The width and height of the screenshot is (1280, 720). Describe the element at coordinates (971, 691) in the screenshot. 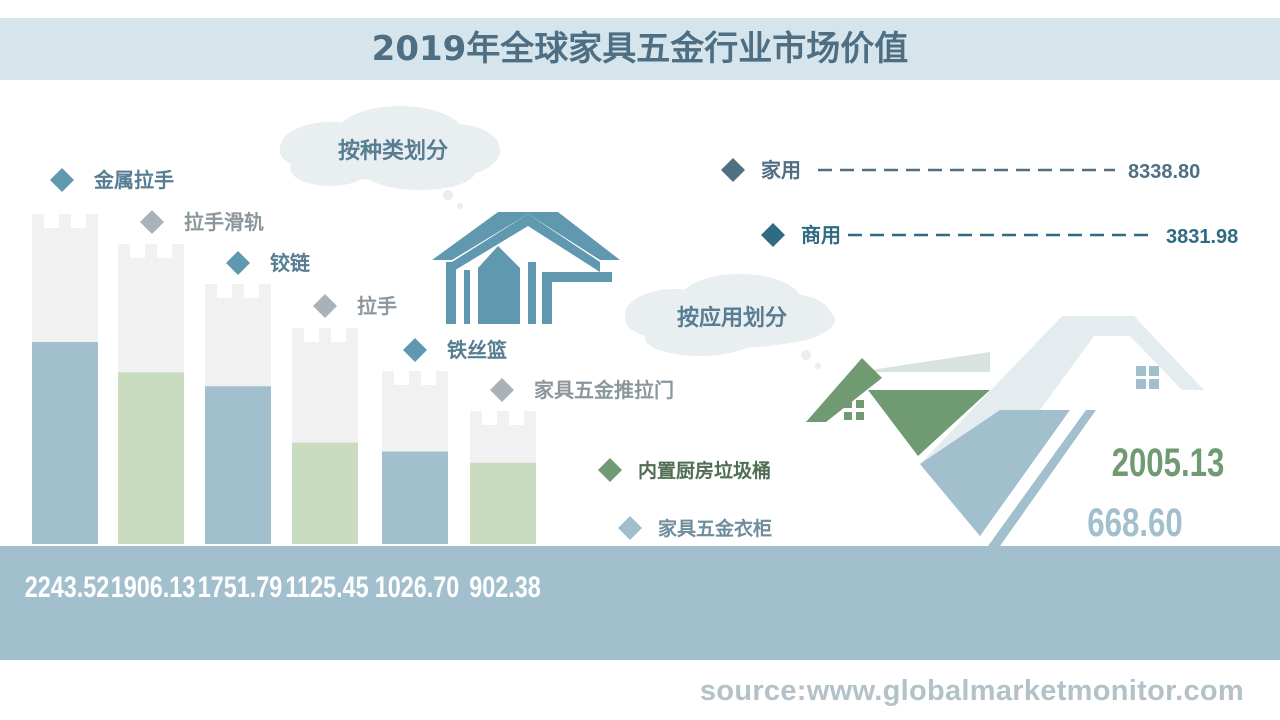

I see `source-text: source:www.globalmarketmonitor.com` at that location.